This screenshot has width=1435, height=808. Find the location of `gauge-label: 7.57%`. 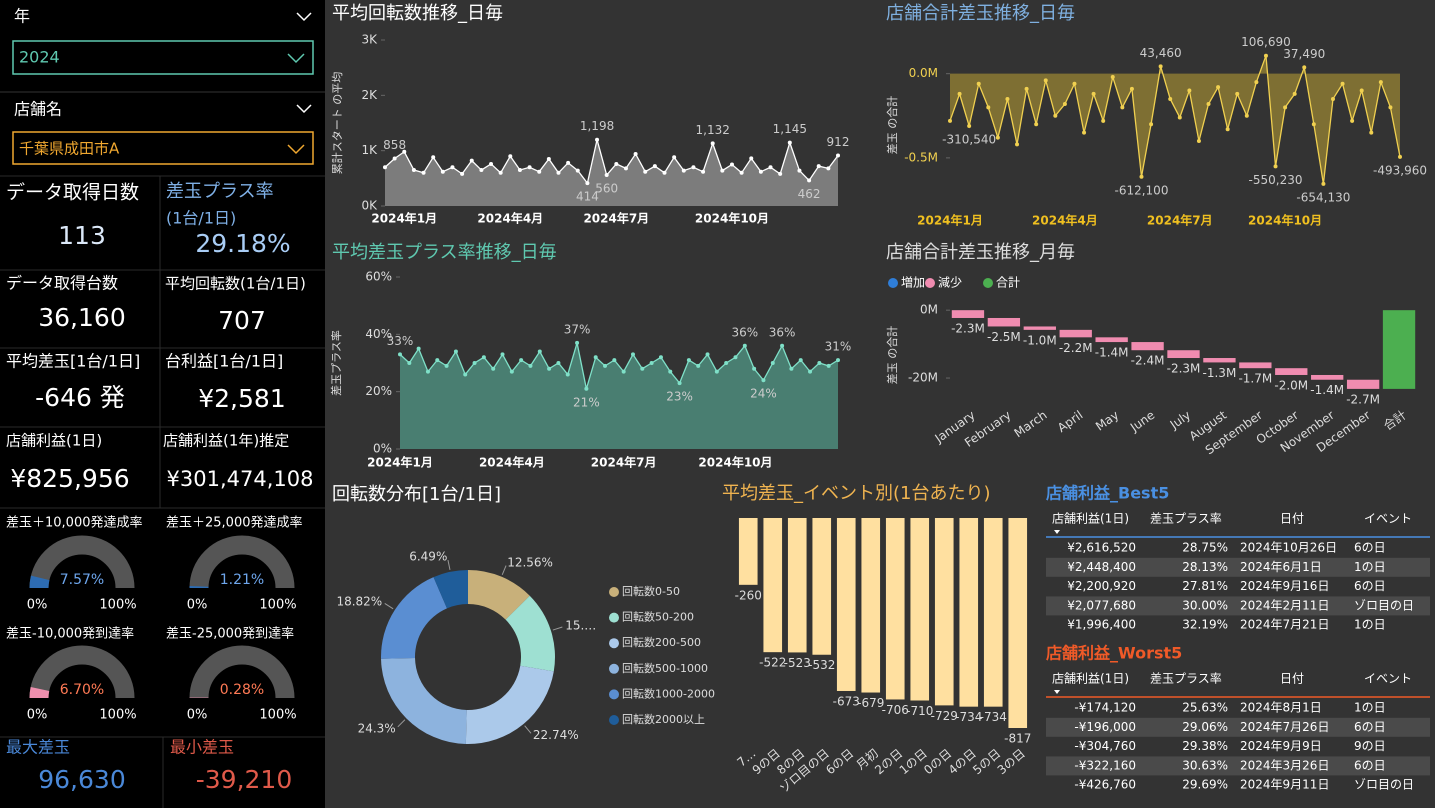

gauge-label: 7.57% is located at coordinates (82, 580).